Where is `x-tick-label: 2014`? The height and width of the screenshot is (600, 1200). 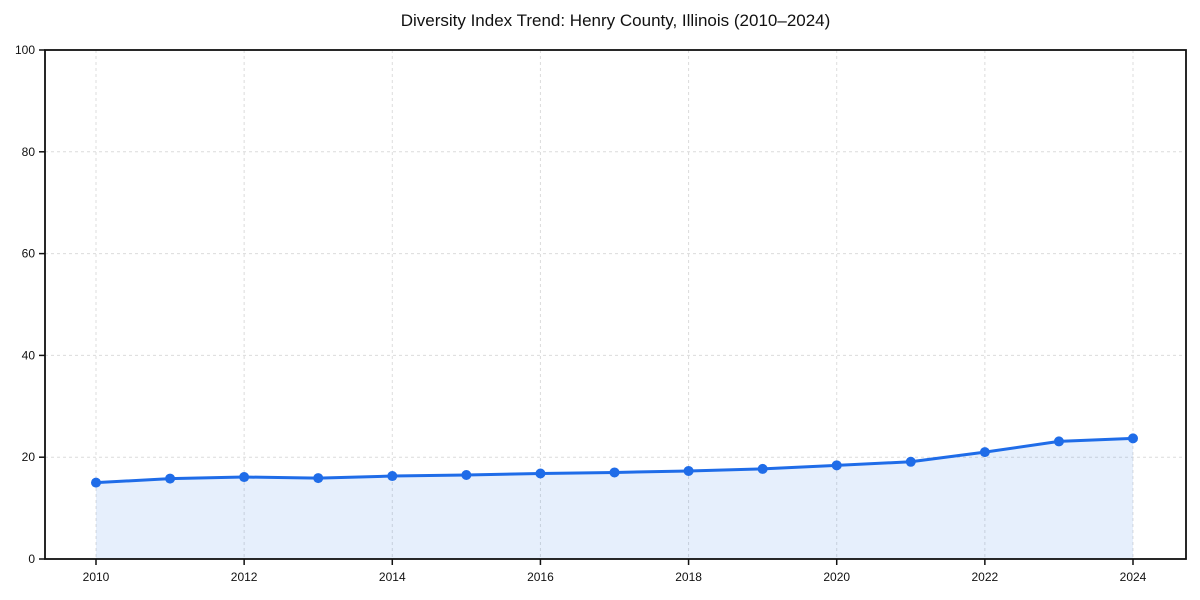 x-tick-label: 2014 is located at coordinates (392, 577).